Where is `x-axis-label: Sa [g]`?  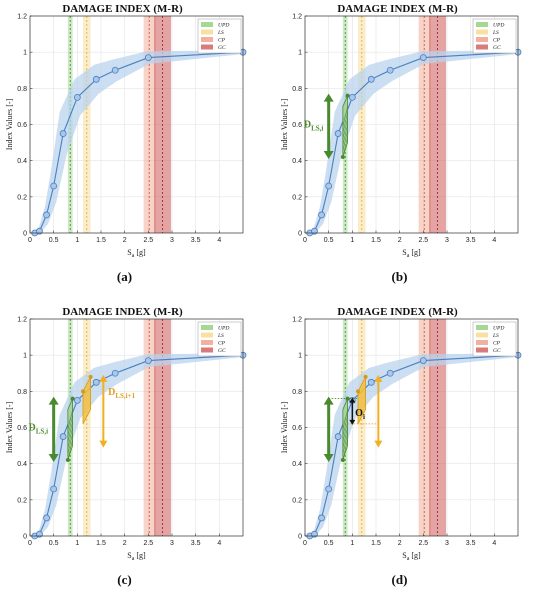
x-axis-label: Sa [g] is located at coordinates (136, 556).